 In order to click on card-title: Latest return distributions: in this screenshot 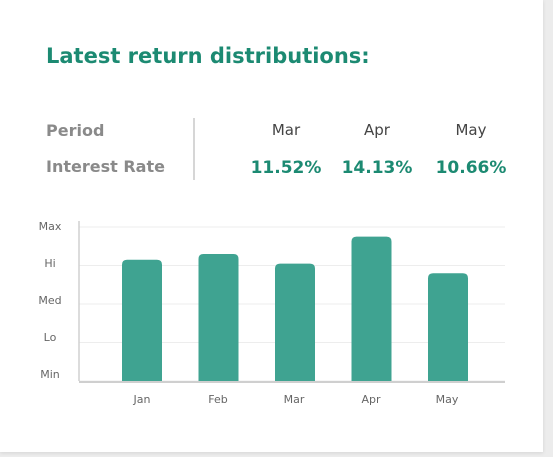, I will do `click(208, 56)`.